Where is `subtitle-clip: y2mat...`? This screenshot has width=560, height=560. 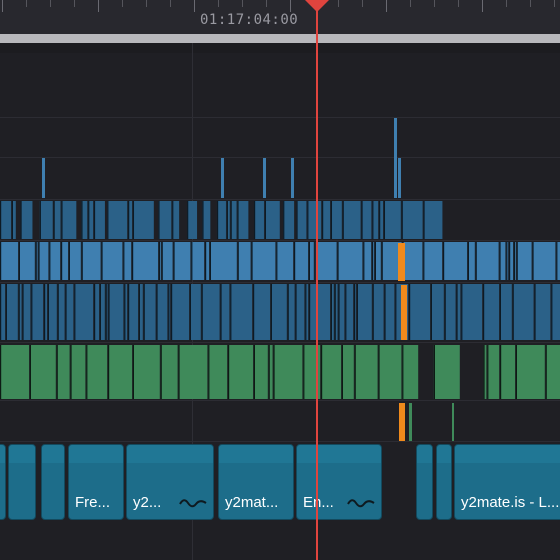
subtitle-clip: y2mat... is located at coordinates (256, 482).